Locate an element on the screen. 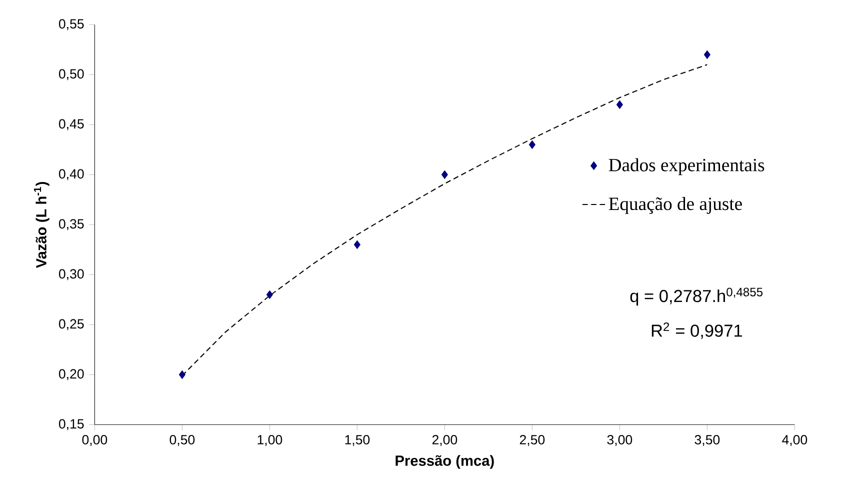  y-tick-label: 0,15 is located at coordinates (71, 424).